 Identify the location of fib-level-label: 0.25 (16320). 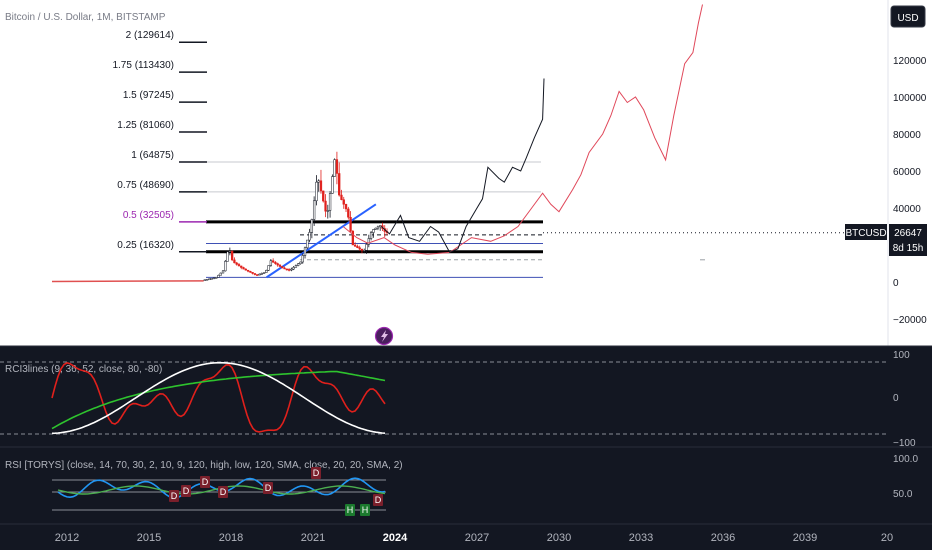
(145, 245).